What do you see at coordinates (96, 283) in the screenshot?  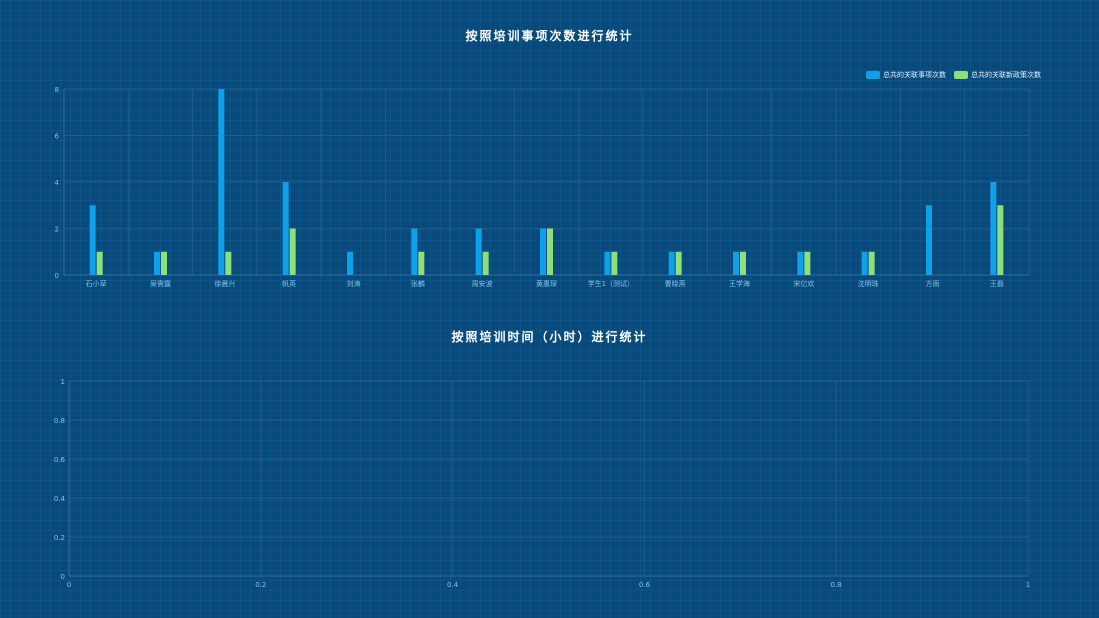 I see `x-tick-label: 石小草` at bounding box center [96, 283].